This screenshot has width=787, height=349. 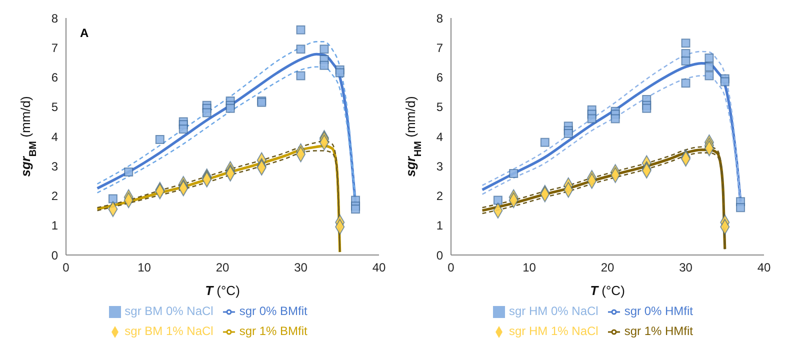 I want to click on annotation: A, so click(x=84, y=33).